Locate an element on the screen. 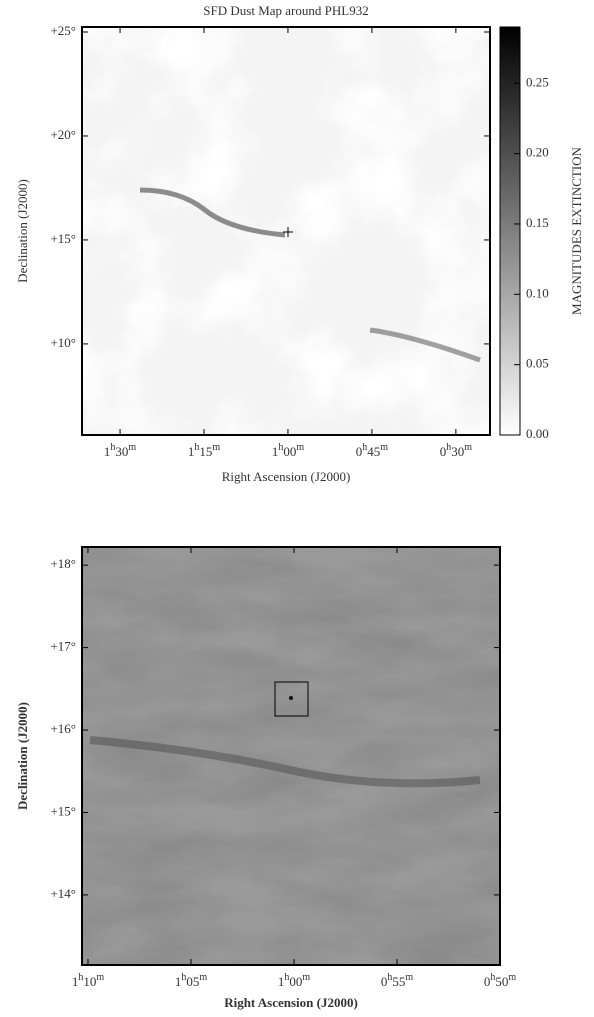  target-star is located at coordinates (291, 698).